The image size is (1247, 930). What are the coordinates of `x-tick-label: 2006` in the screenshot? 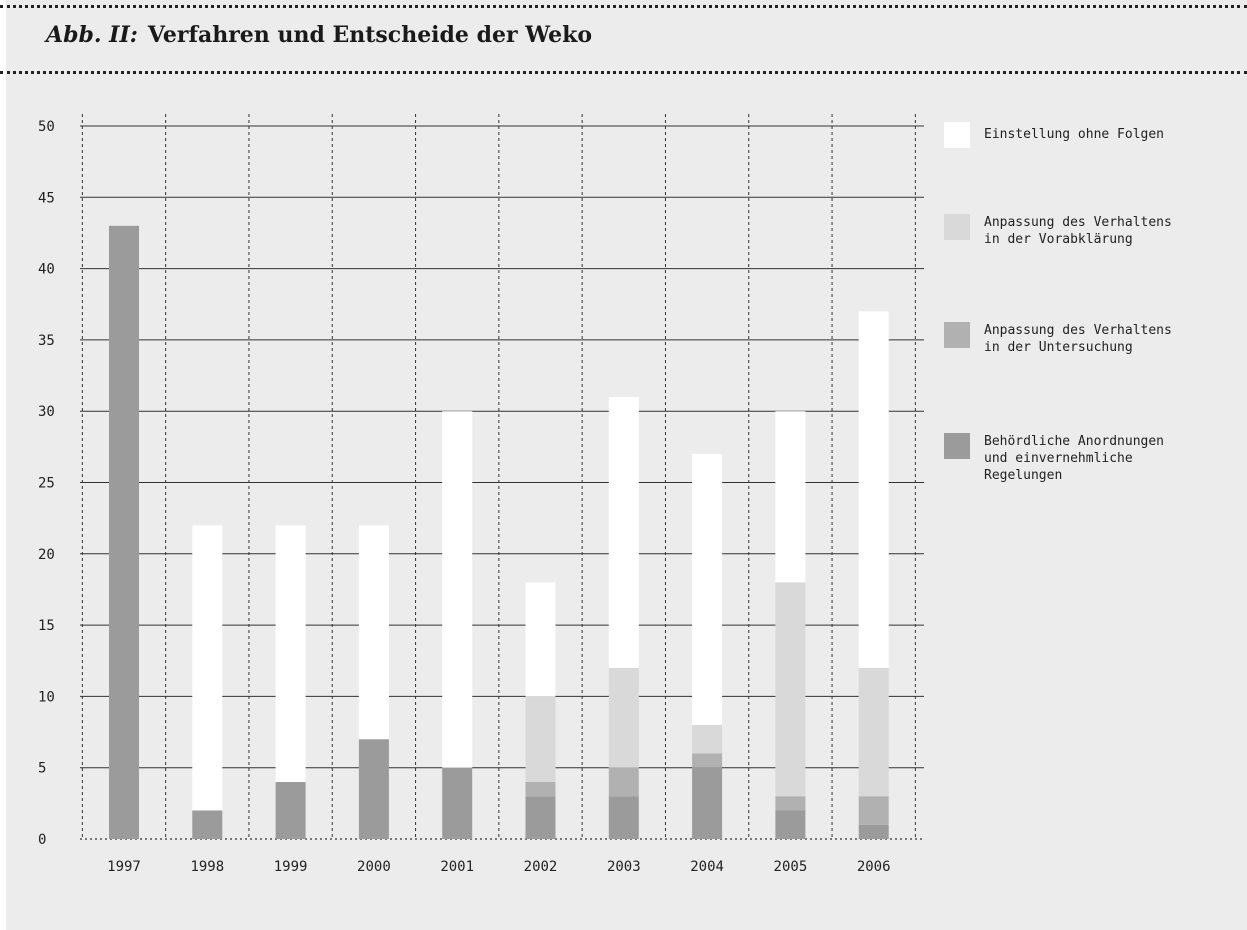 It's located at (874, 867).